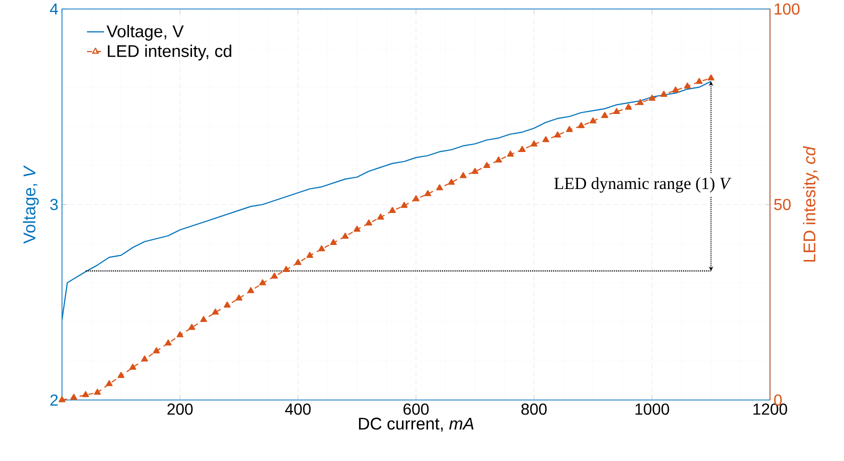  I want to click on y-tick-label: 2, so click(54, 400).